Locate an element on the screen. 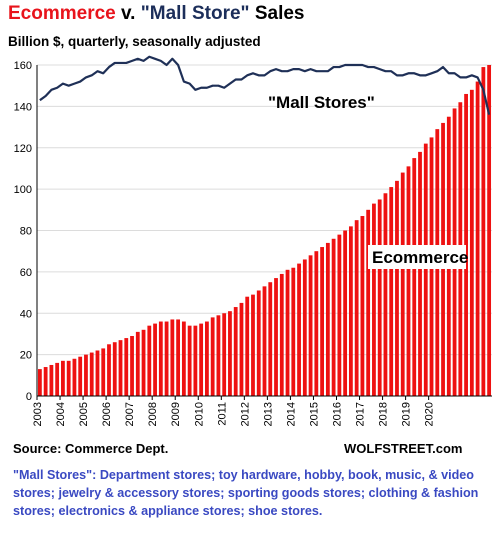 The width and height of the screenshot is (498, 533). x-tick-label: 2011 is located at coordinates (222, 414).